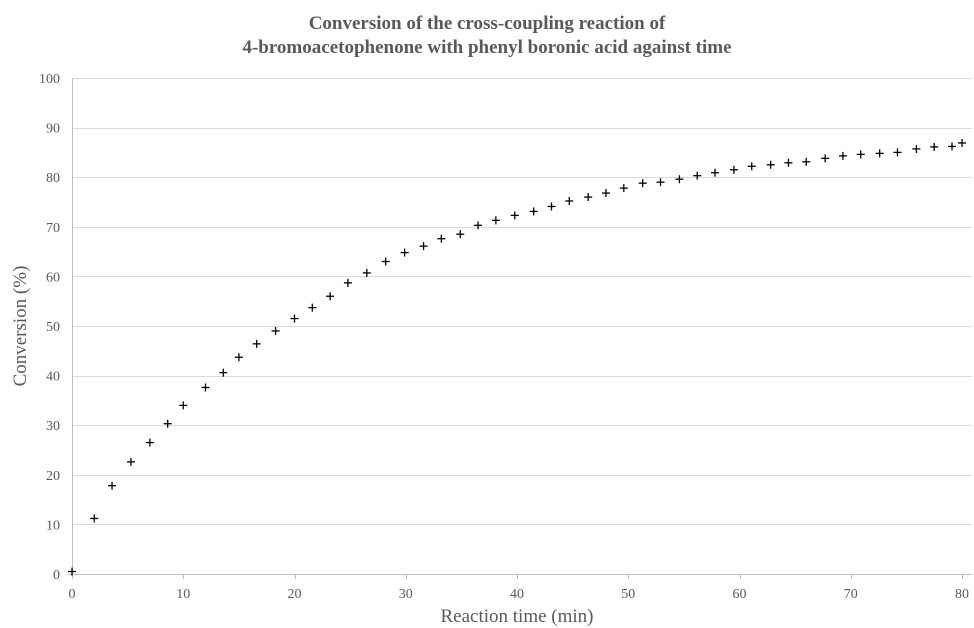 The image size is (974, 628). What do you see at coordinates (56, 575) in the screenshot?
I see `y-tick-label: 0` at bounding box center [56, 575].